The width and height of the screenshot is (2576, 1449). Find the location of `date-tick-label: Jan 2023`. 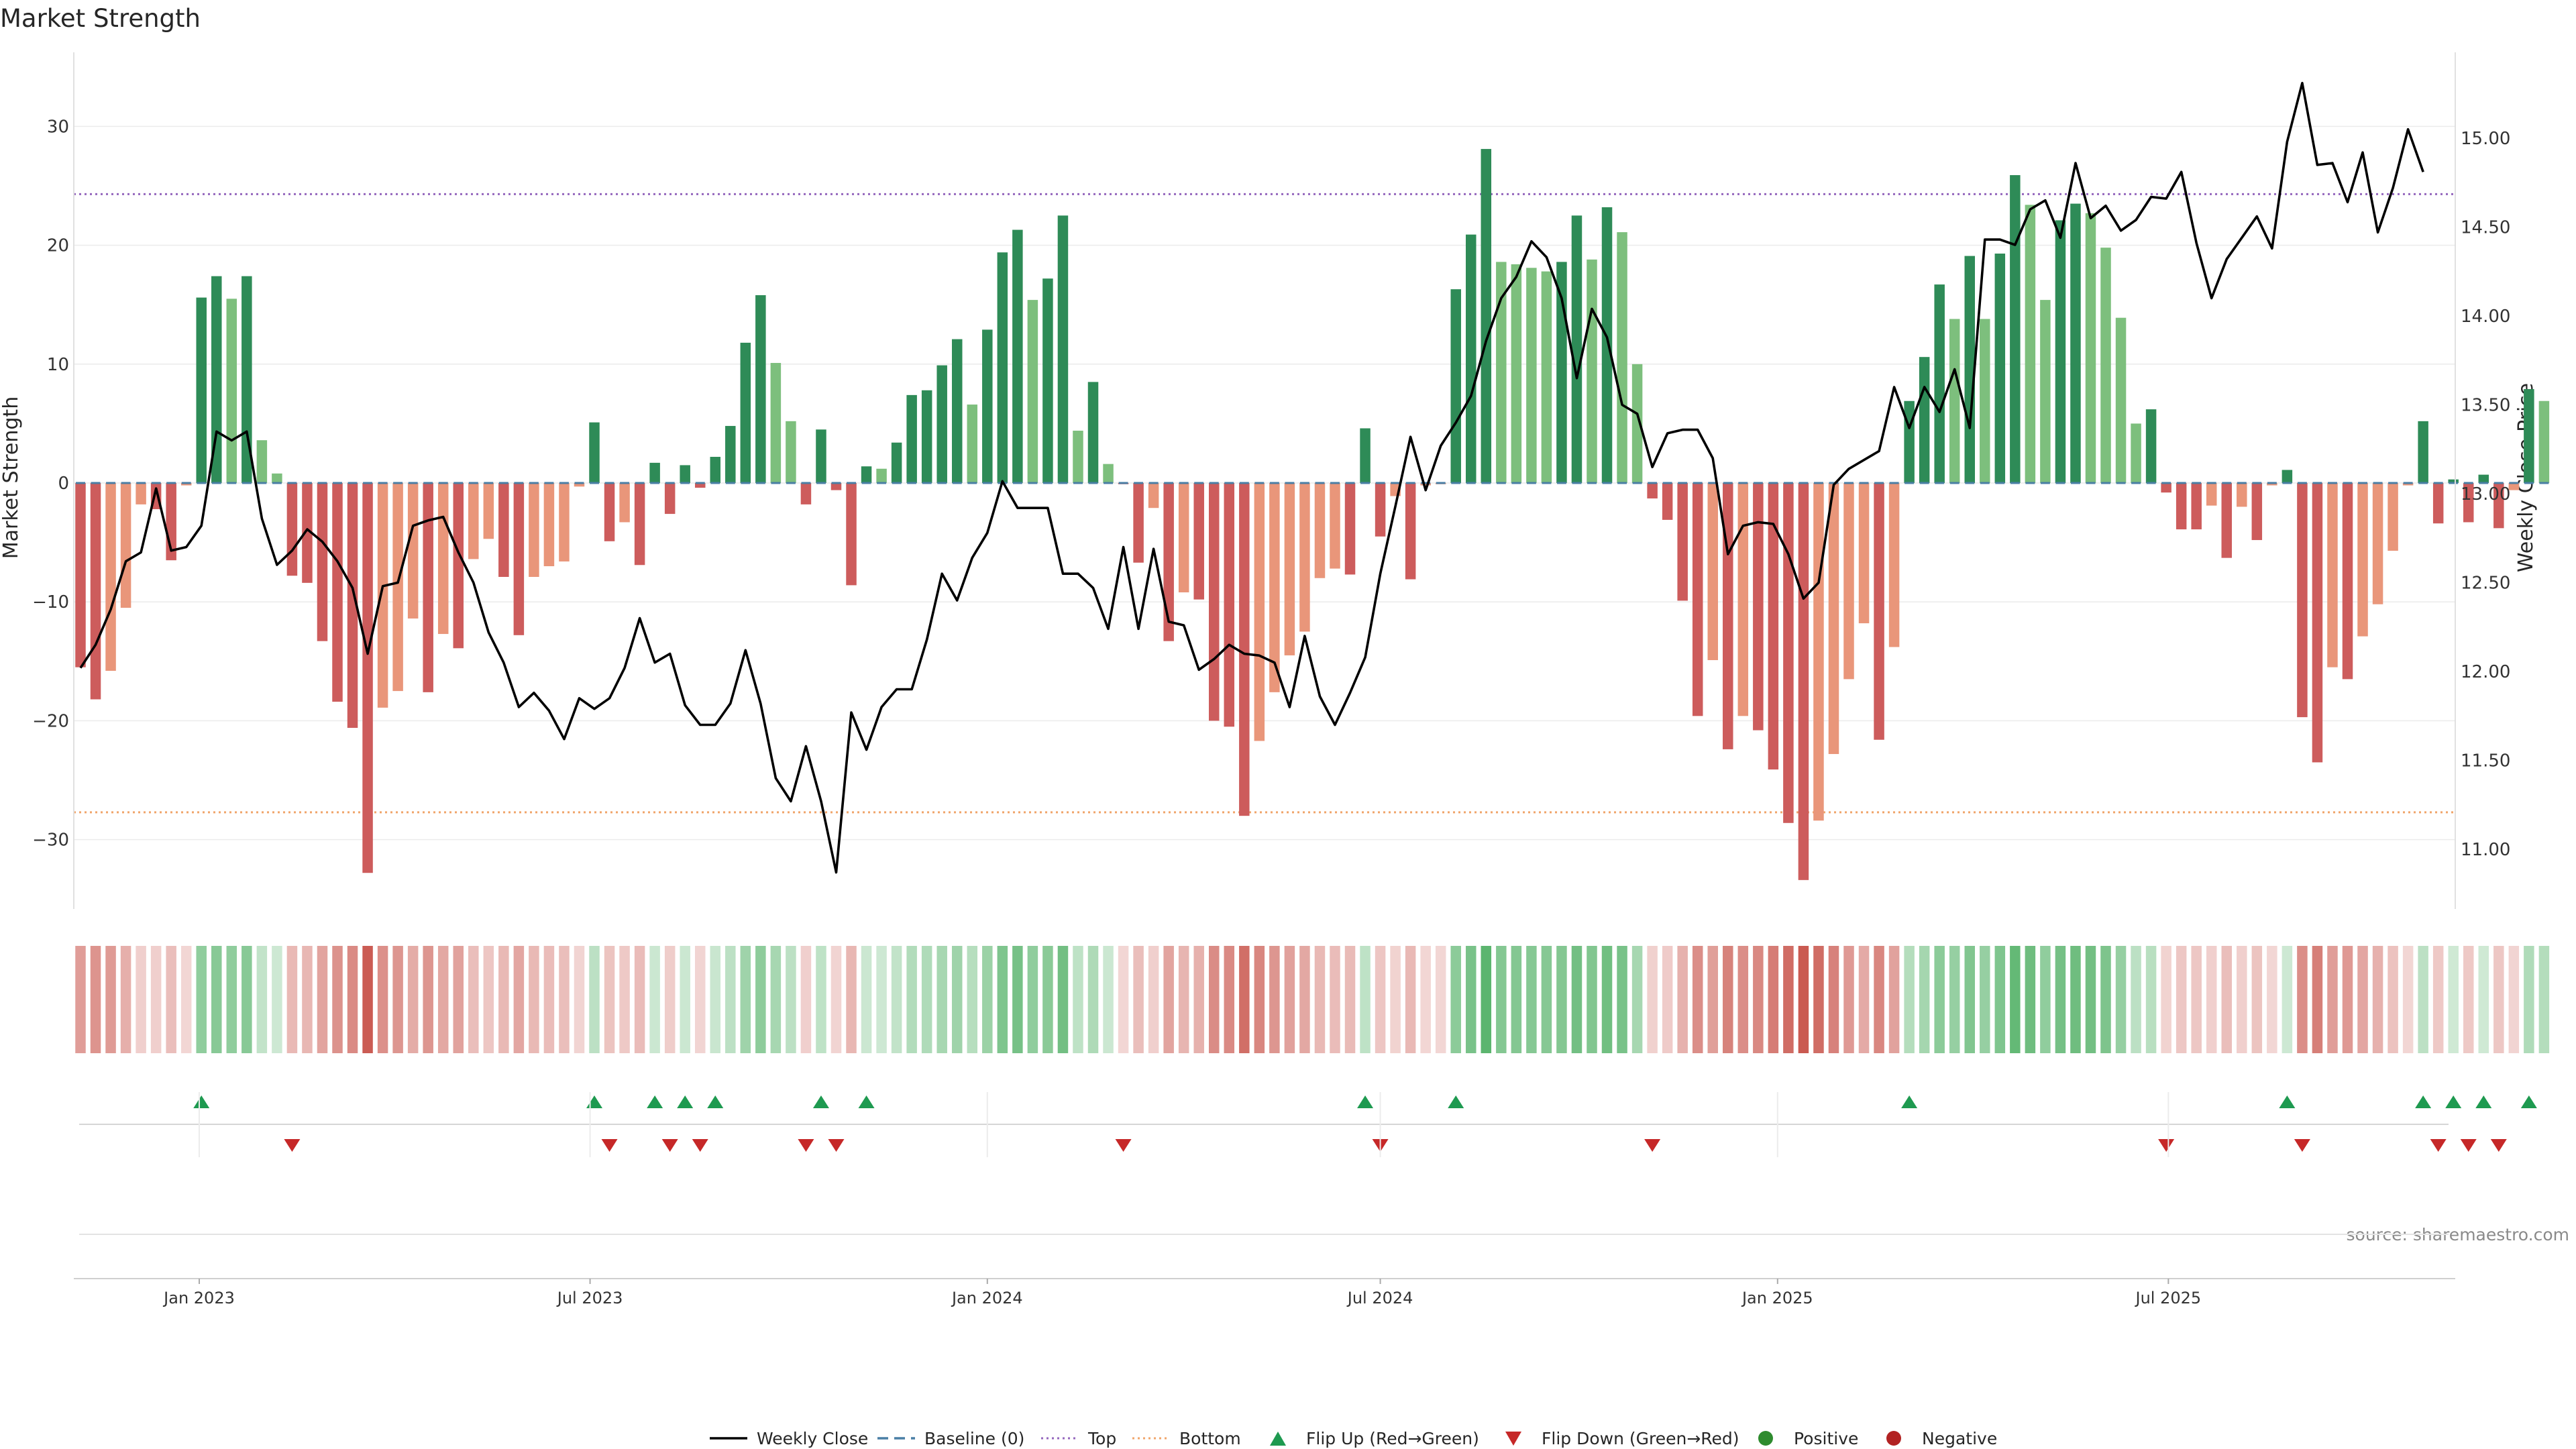

date-tick-label: Jan 2023 is located at coordinates (198, 1298).